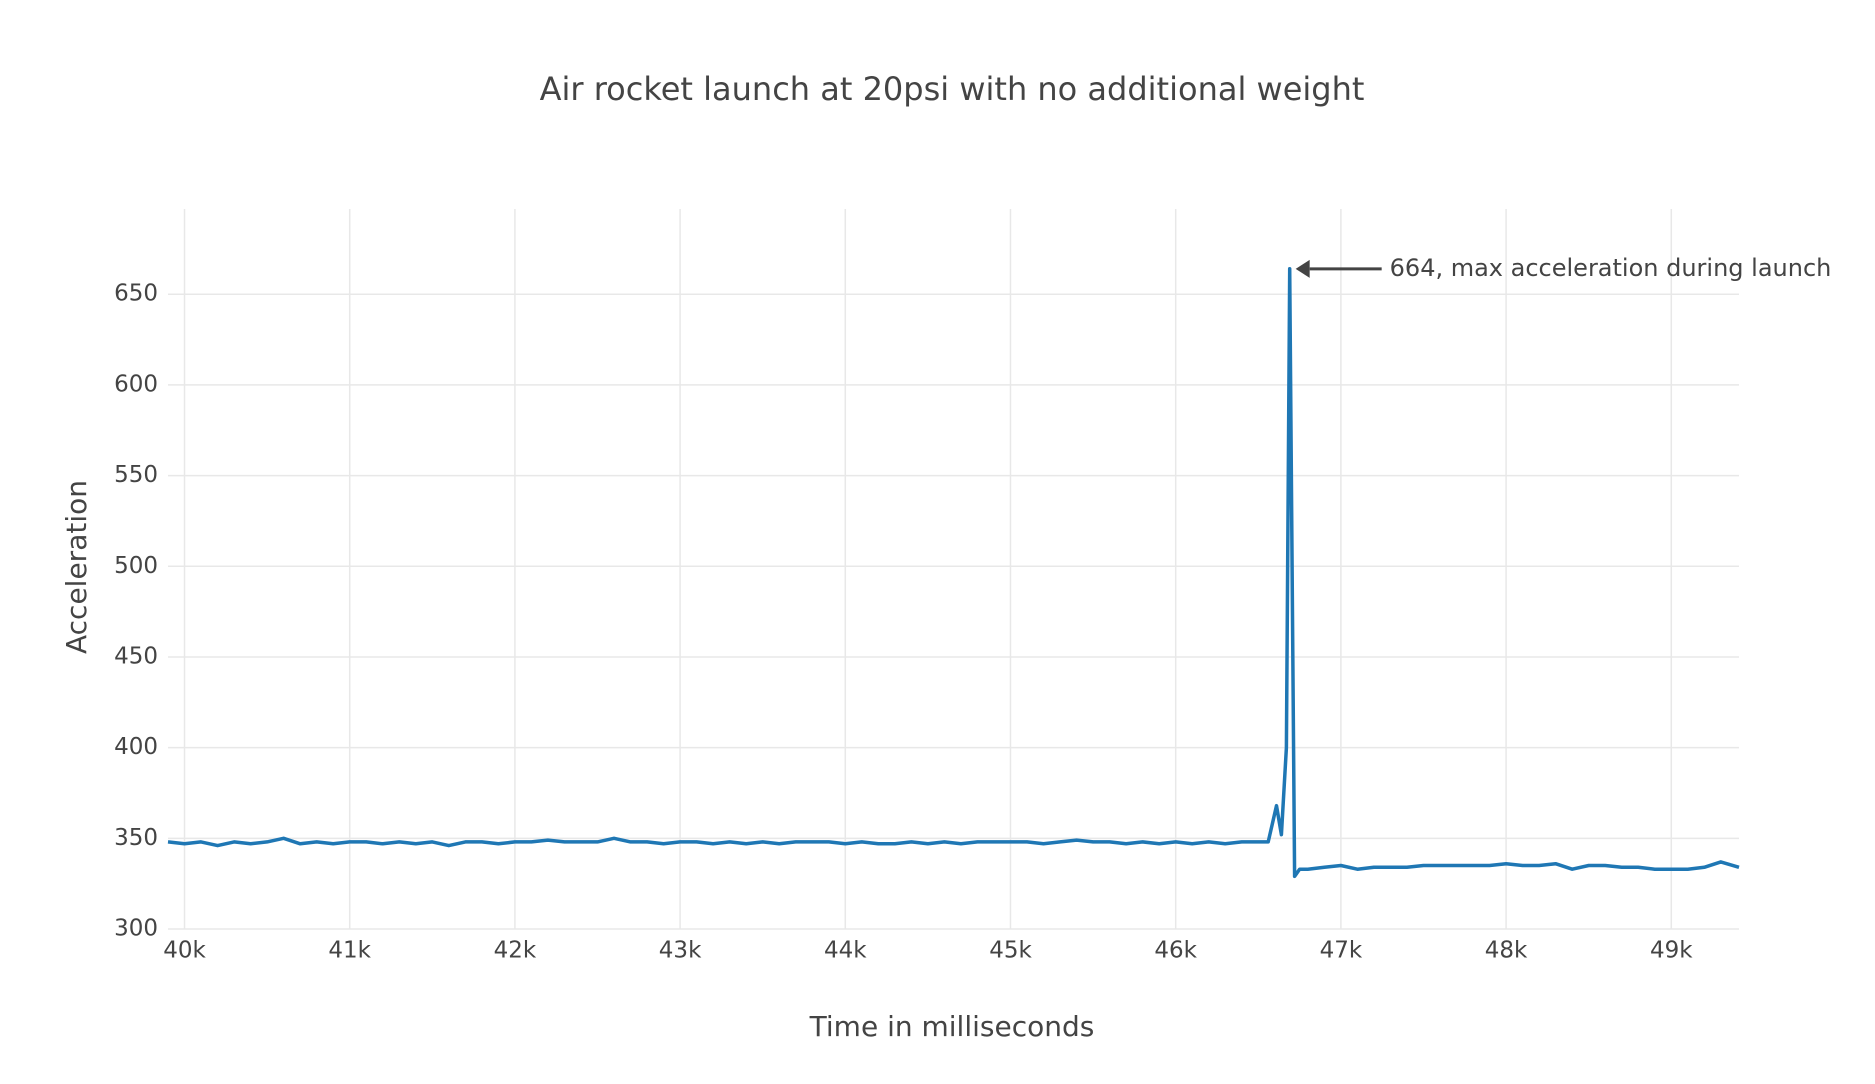 The image size is (1875, 1084). Describe the element at coordinates (1671, 951) in the screenshot. I see `x-tick-label: 49k` at that location.